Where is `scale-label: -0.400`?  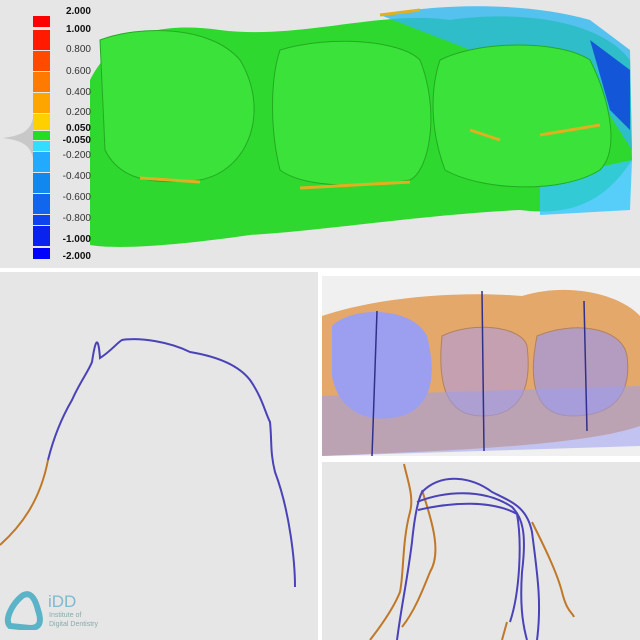
scale-label: -0.400 is located at coordinates (76, 176).